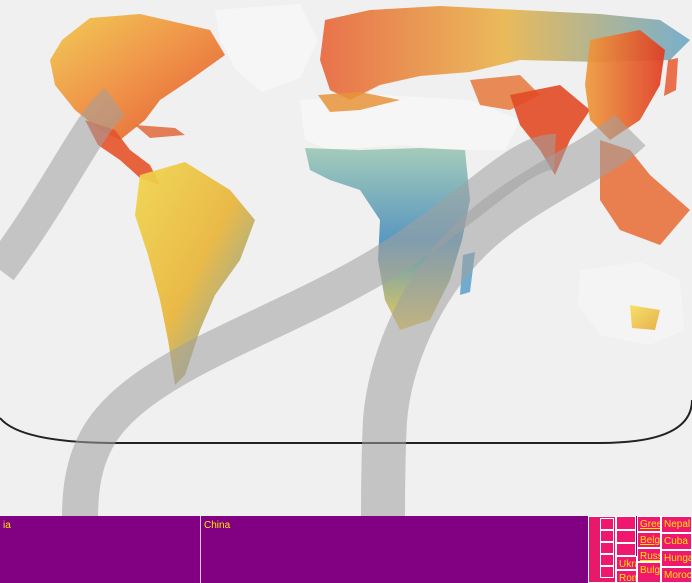 This screenshot has height=583, width=692. I want to click on treemap-cell-label: China, so click(217, 525).